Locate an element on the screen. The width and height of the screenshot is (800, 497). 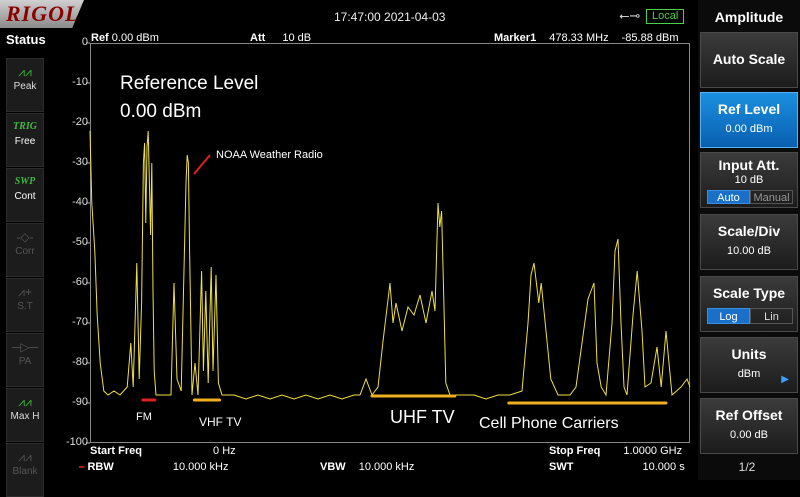
rbw-label: RBW is located at coordinates (100, 467).